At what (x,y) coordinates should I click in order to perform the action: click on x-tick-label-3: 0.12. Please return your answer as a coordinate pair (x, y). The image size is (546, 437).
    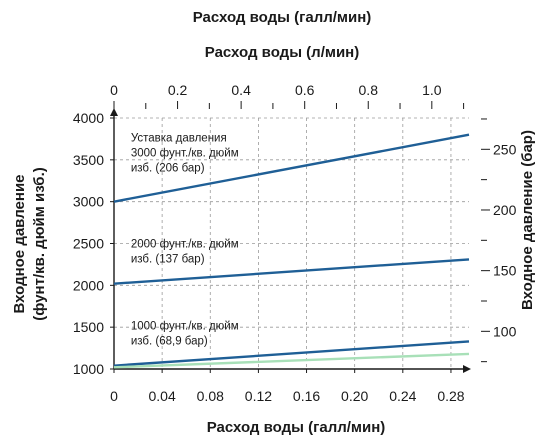
    Looking at the image, I should click on (258, 396).